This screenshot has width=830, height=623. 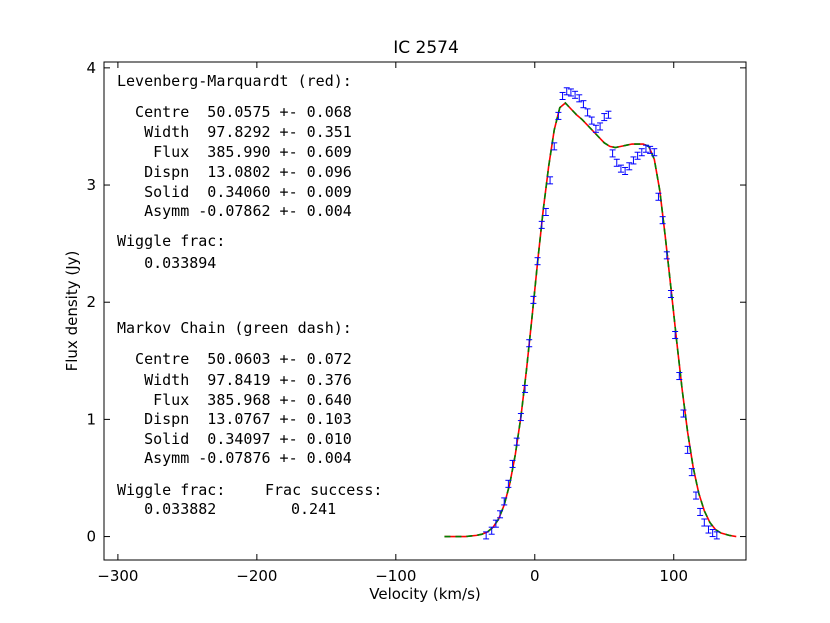 What do you see at coordinates (256, 576) in the screenshot?
I see `x-tick-label: −200` at bounding box center [256, 576].